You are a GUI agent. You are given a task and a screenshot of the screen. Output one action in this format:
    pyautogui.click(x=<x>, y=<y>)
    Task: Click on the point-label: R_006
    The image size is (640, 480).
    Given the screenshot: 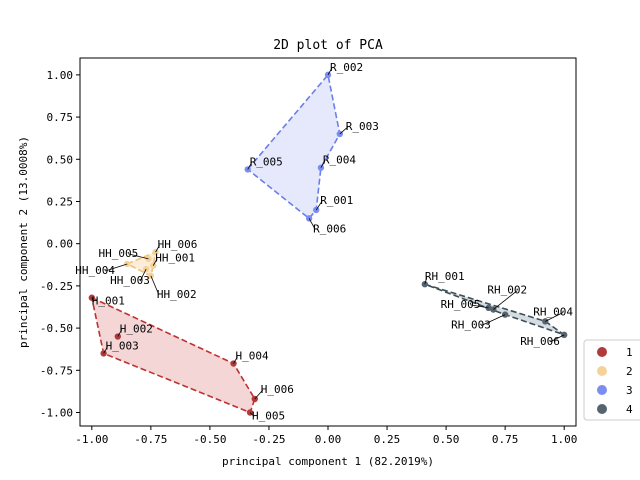 What is the action you would take?
    pyautogui.click(x=329, y=228)
    